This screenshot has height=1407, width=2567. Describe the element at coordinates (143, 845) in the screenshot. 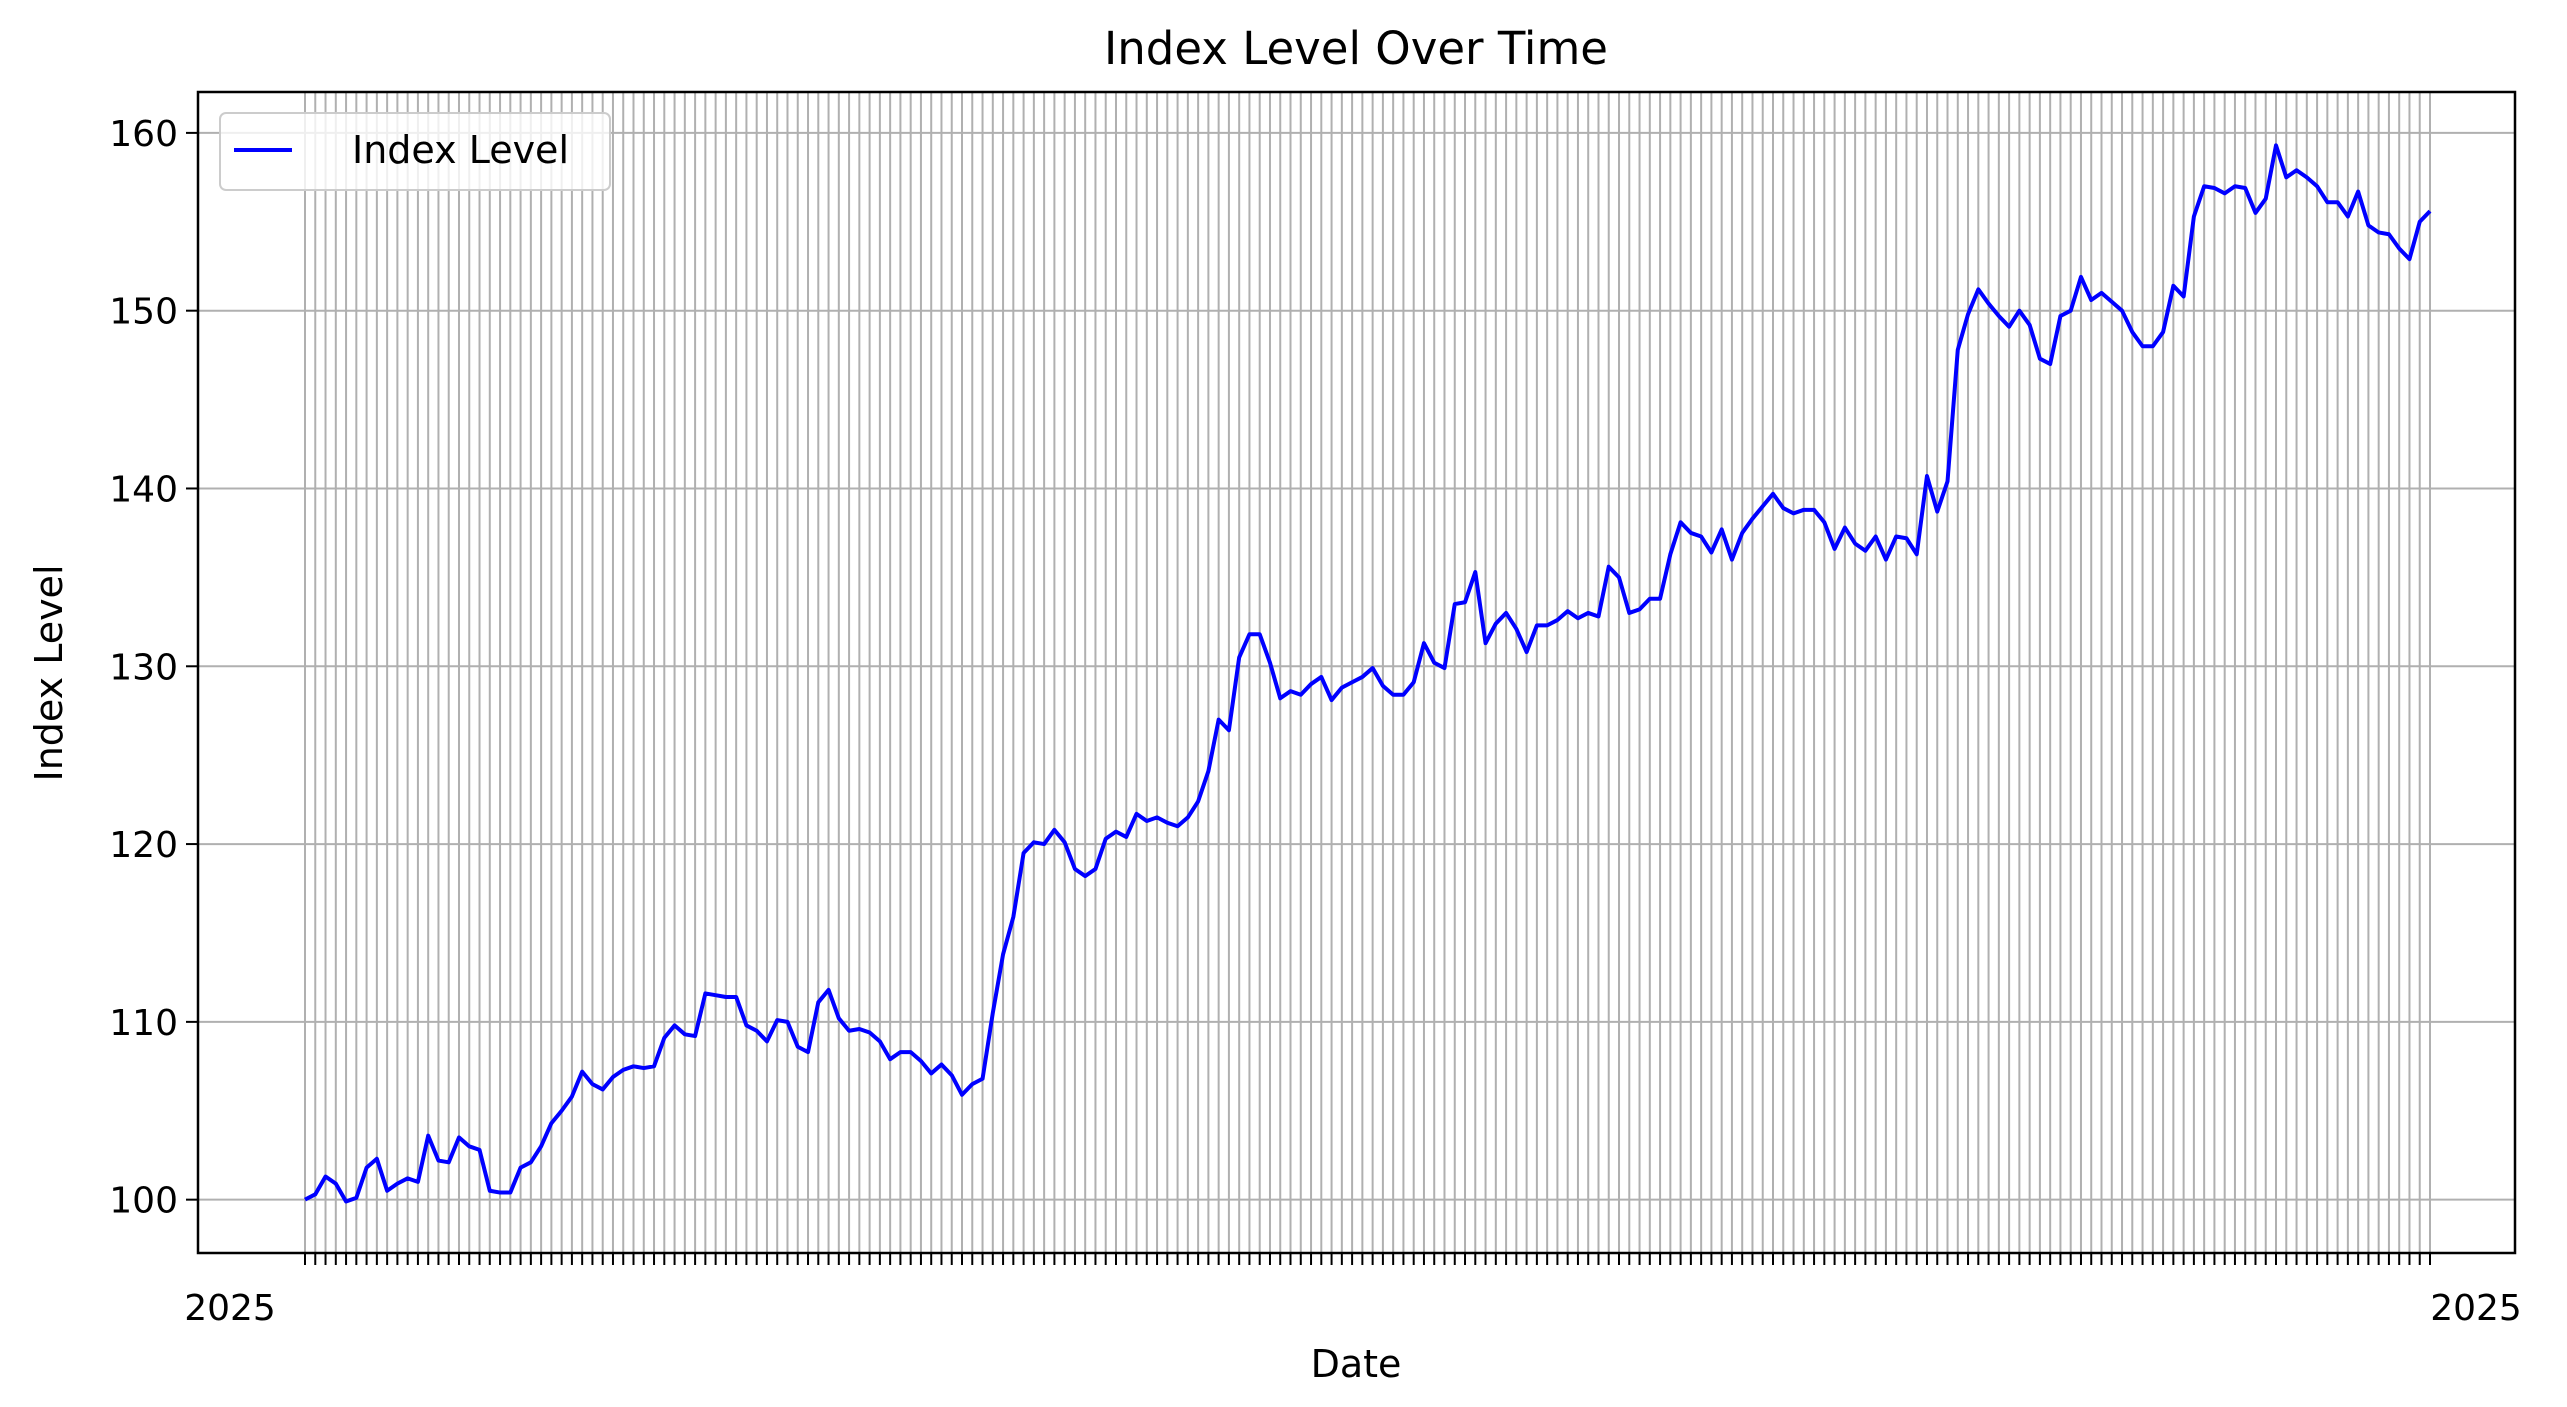

I see `y-tick-label: 120` at that location.